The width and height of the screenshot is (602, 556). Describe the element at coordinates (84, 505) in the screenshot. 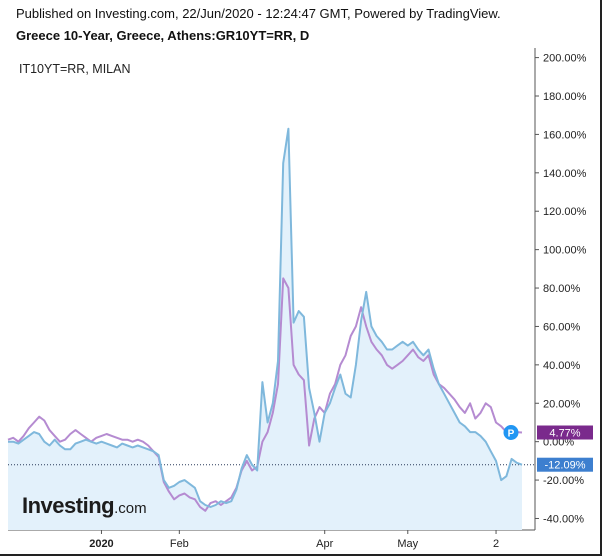

I see `investing-logo: Investing.com` at that location.